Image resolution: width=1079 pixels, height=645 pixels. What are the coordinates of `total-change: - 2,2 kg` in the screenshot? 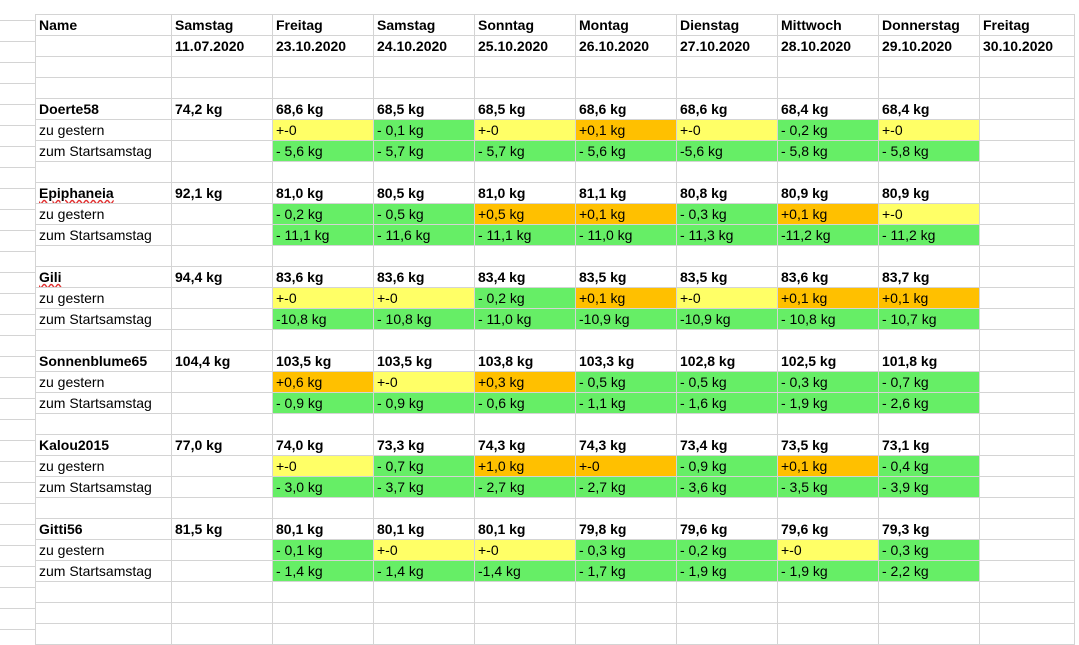 It's located at (929, 571).